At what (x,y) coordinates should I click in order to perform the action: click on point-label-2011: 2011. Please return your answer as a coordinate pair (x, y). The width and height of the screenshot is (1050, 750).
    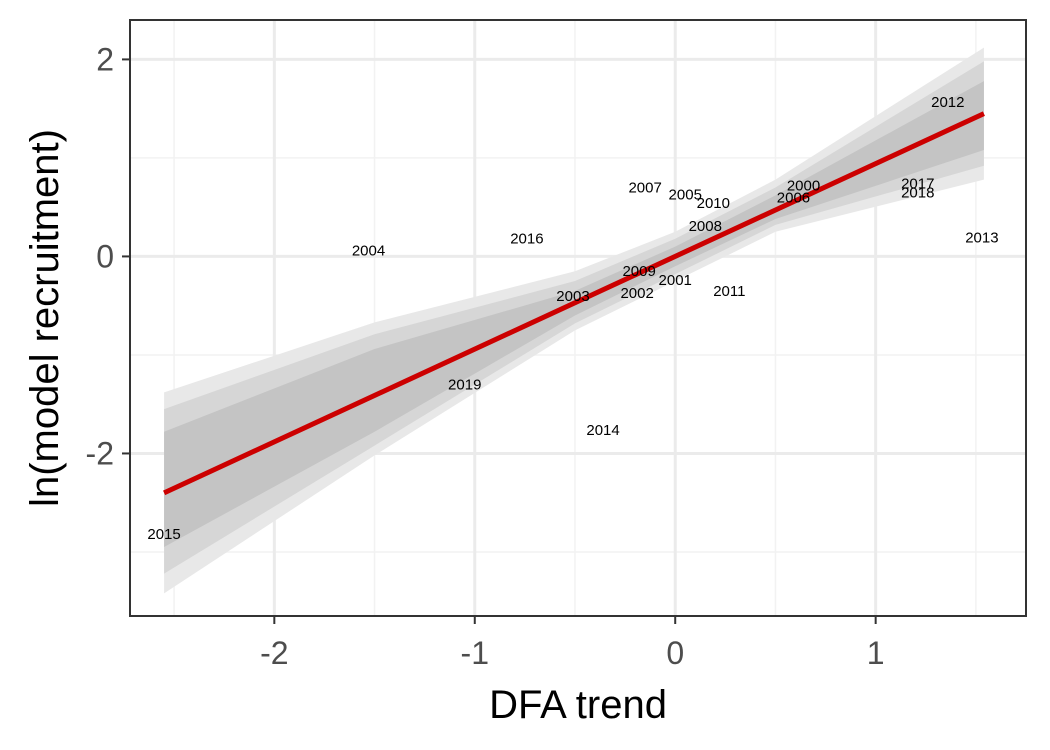
    Looking at the image, I should click on (729, 291).